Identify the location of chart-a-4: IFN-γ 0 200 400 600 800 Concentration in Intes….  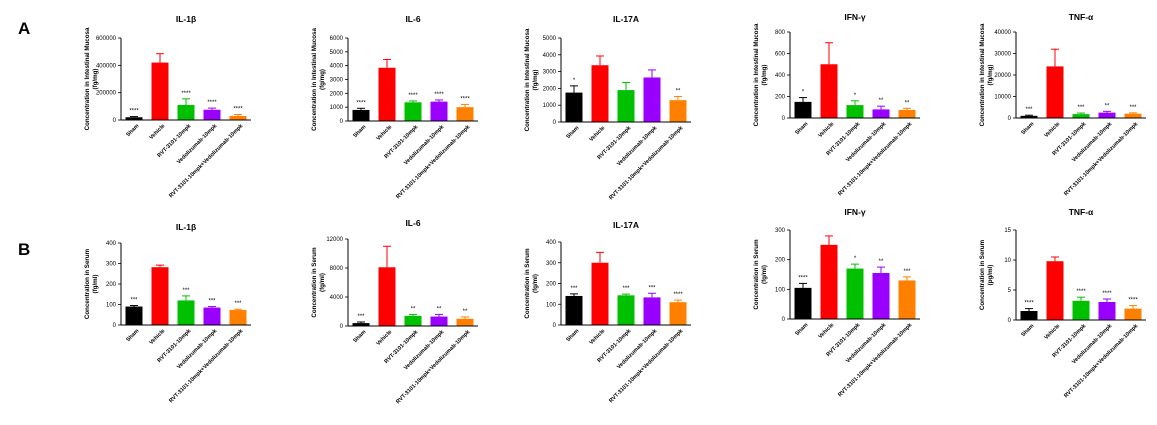
(836, 104).